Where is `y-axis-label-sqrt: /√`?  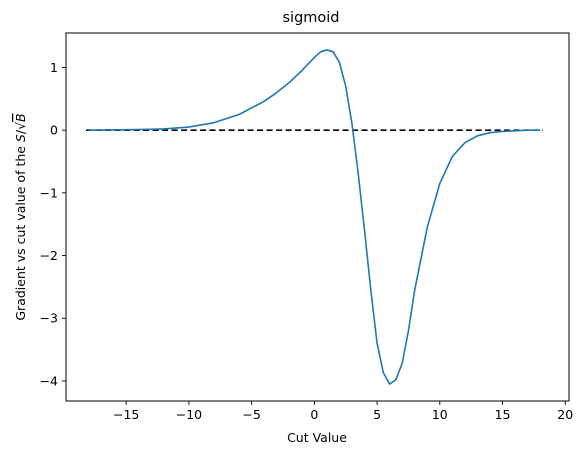 y-axis-label-sqrt: /√ is located at coordinates (20, 128).